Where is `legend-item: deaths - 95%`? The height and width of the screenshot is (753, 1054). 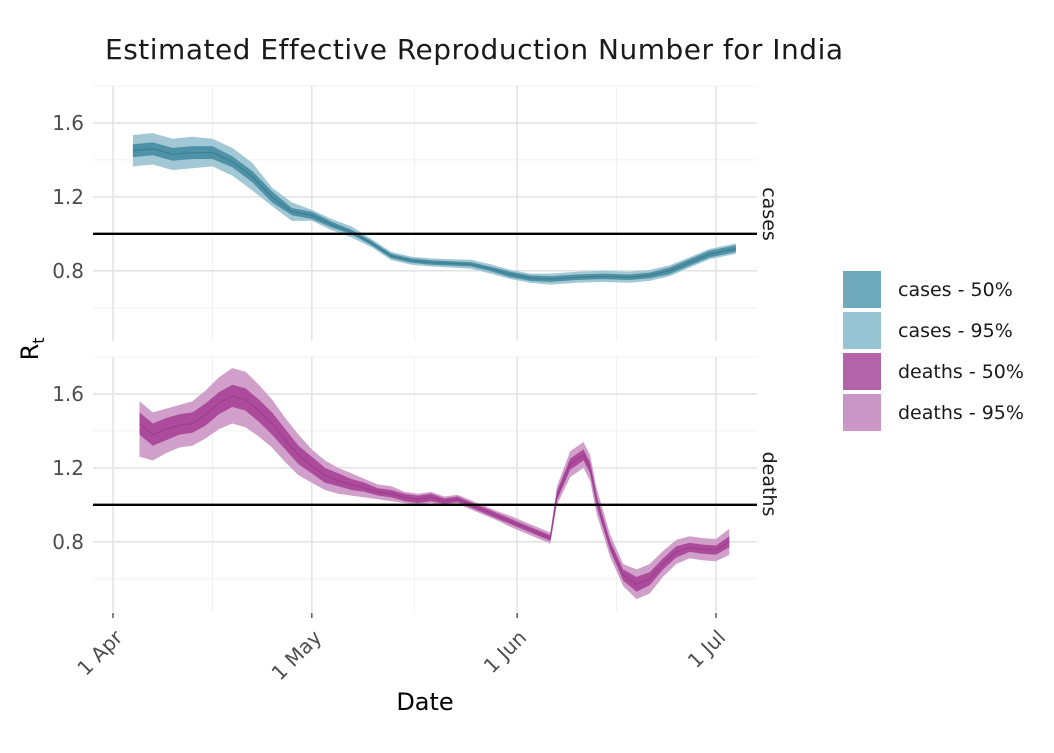
legend-item: deaths - 95% is located at coordinates (933, 412).